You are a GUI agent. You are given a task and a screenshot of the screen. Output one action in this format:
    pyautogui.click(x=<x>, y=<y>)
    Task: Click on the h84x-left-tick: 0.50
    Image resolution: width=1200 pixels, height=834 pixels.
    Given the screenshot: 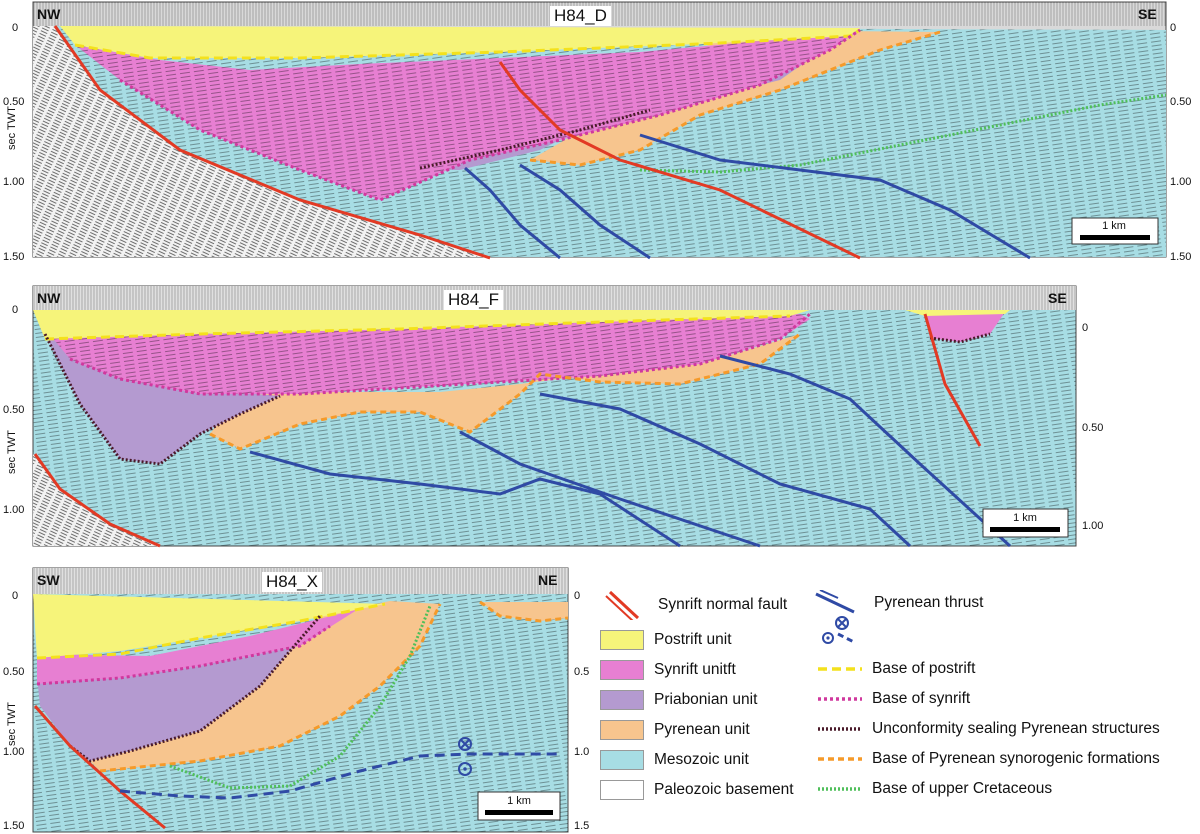 What is the action you would take?
    pyautogui.click(x=14, y=672)
    